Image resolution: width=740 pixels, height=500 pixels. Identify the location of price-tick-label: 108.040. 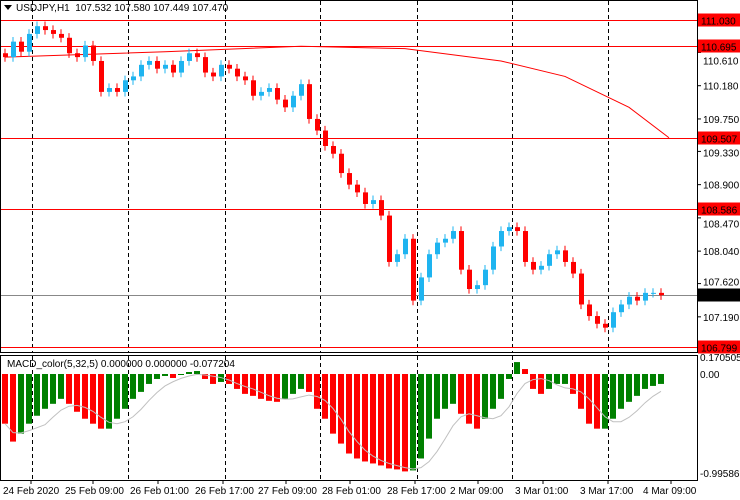
(721, 252).